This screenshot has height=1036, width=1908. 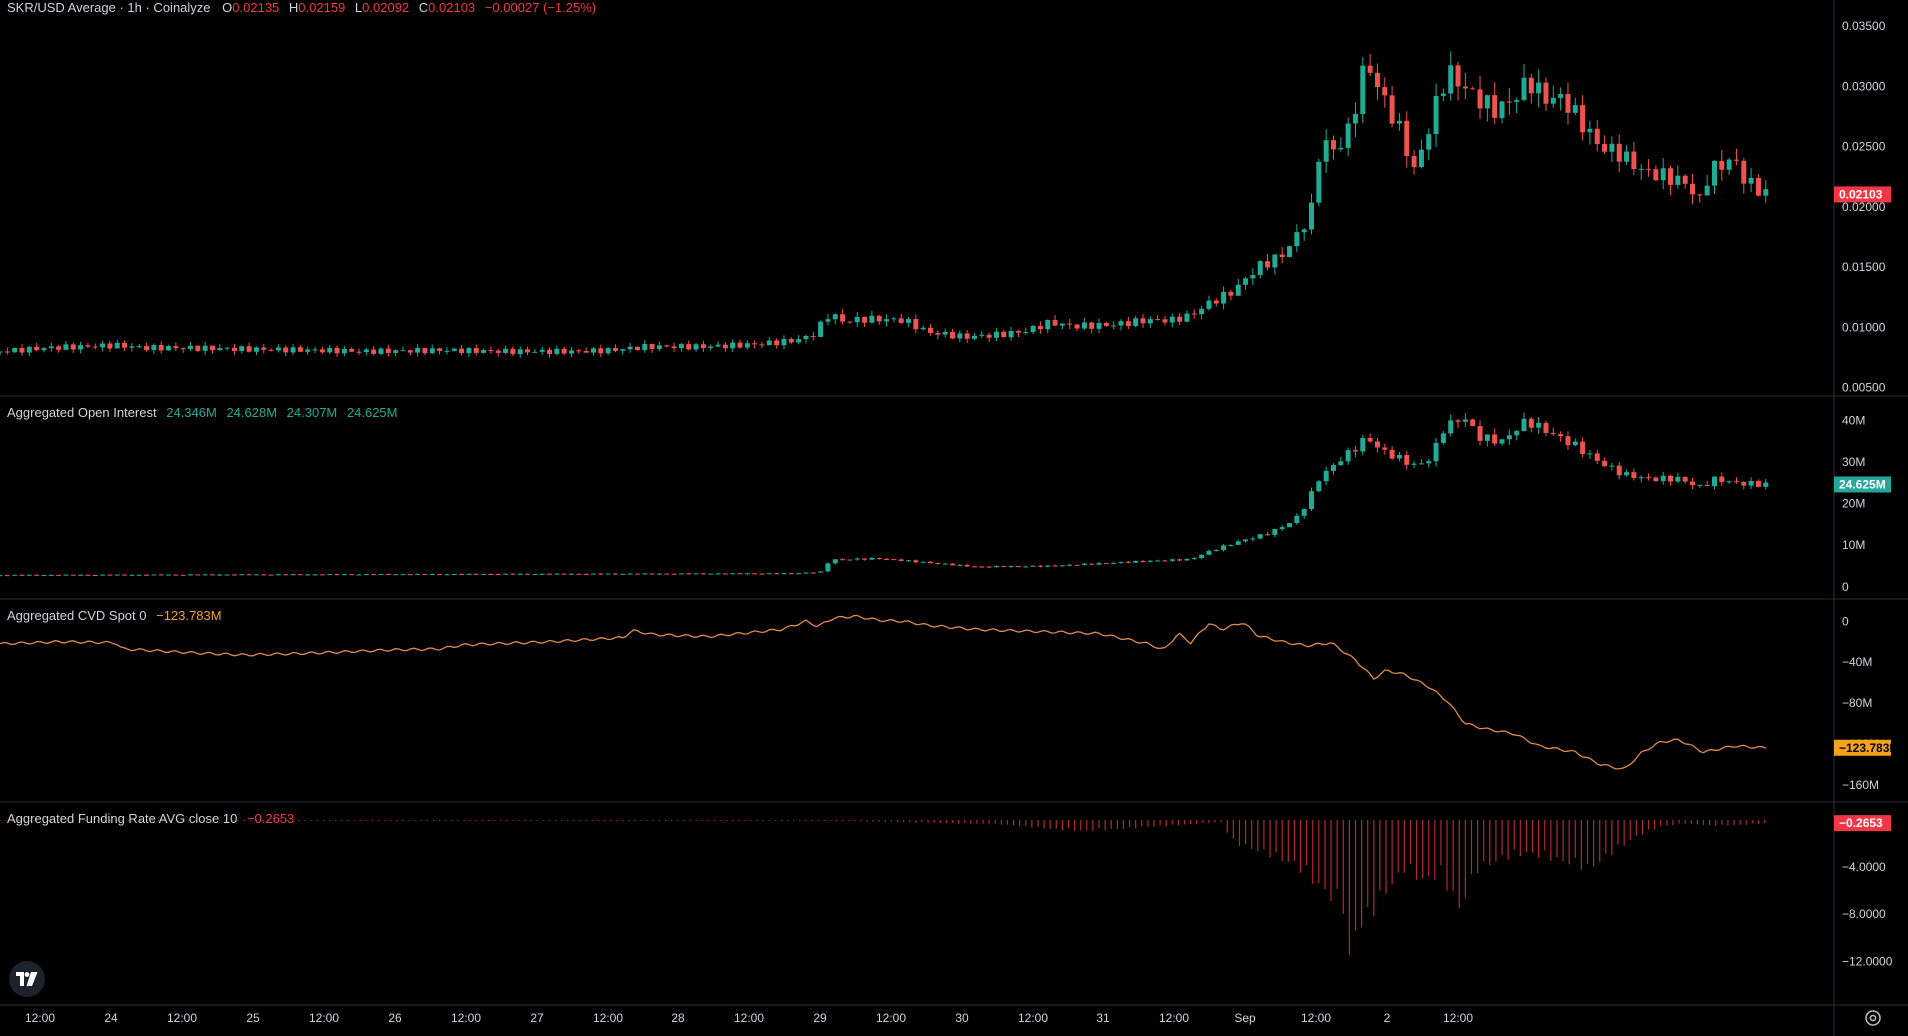 I want to click on y-tick-label: 10M, so click(x=1853, y=545).